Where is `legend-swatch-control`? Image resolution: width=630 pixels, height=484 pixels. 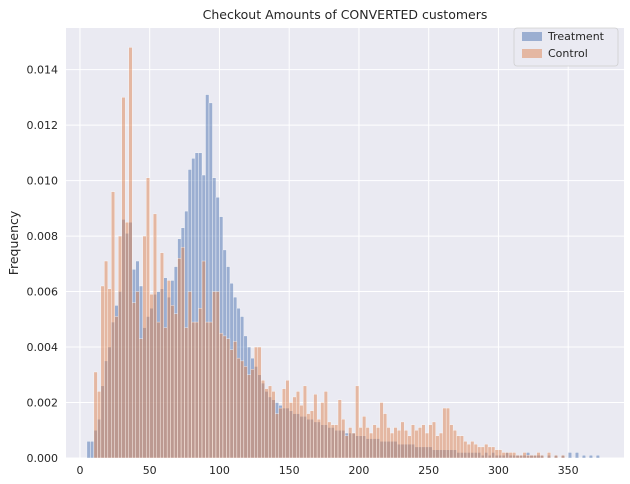 legend-swatch-control is located at coordinates (532, 53).